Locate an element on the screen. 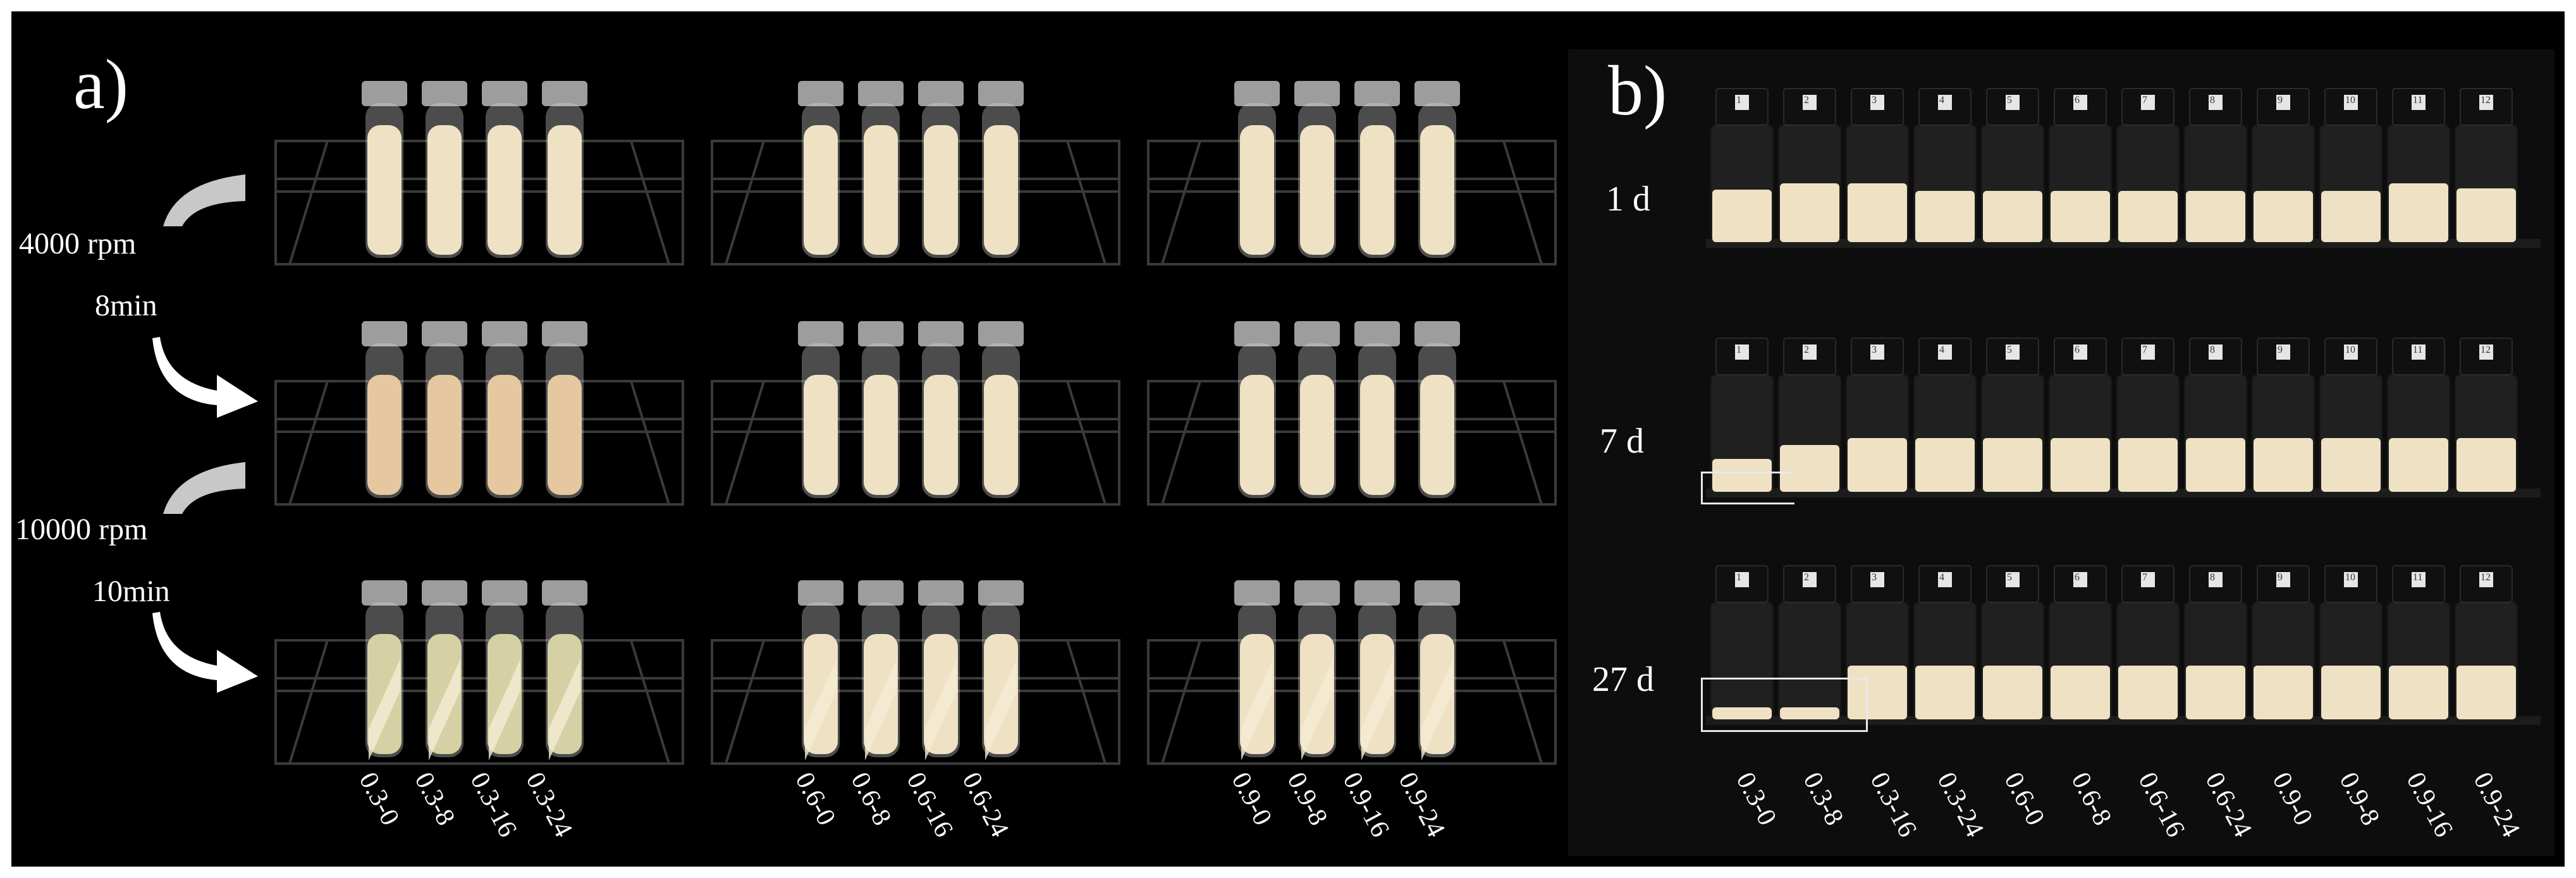 The width and height of the screenshot is (2576, 878). step1-time: 8min is located at coordinates (126, 305).